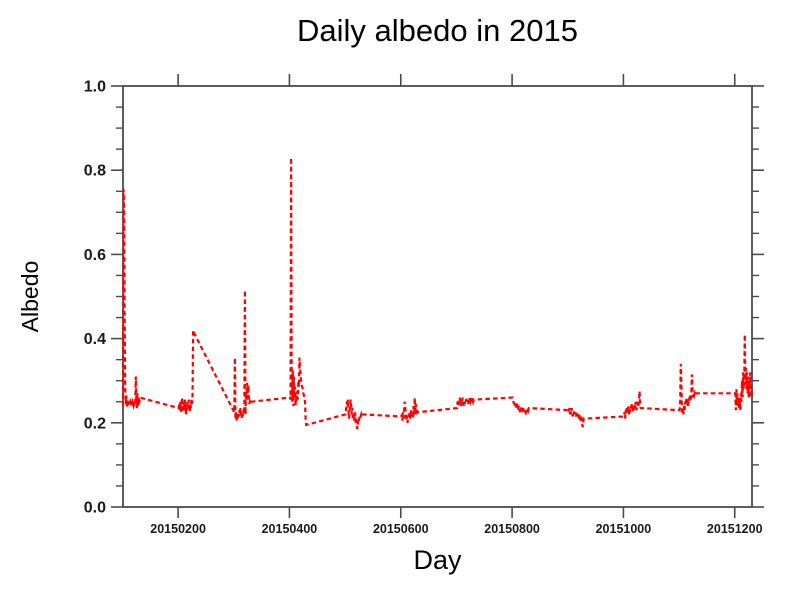 This screenshot has width=800, height=593. Describe the element at coordinates (95, 255) in the screenshot. I see `y-tick-label: 0.6` at that location.